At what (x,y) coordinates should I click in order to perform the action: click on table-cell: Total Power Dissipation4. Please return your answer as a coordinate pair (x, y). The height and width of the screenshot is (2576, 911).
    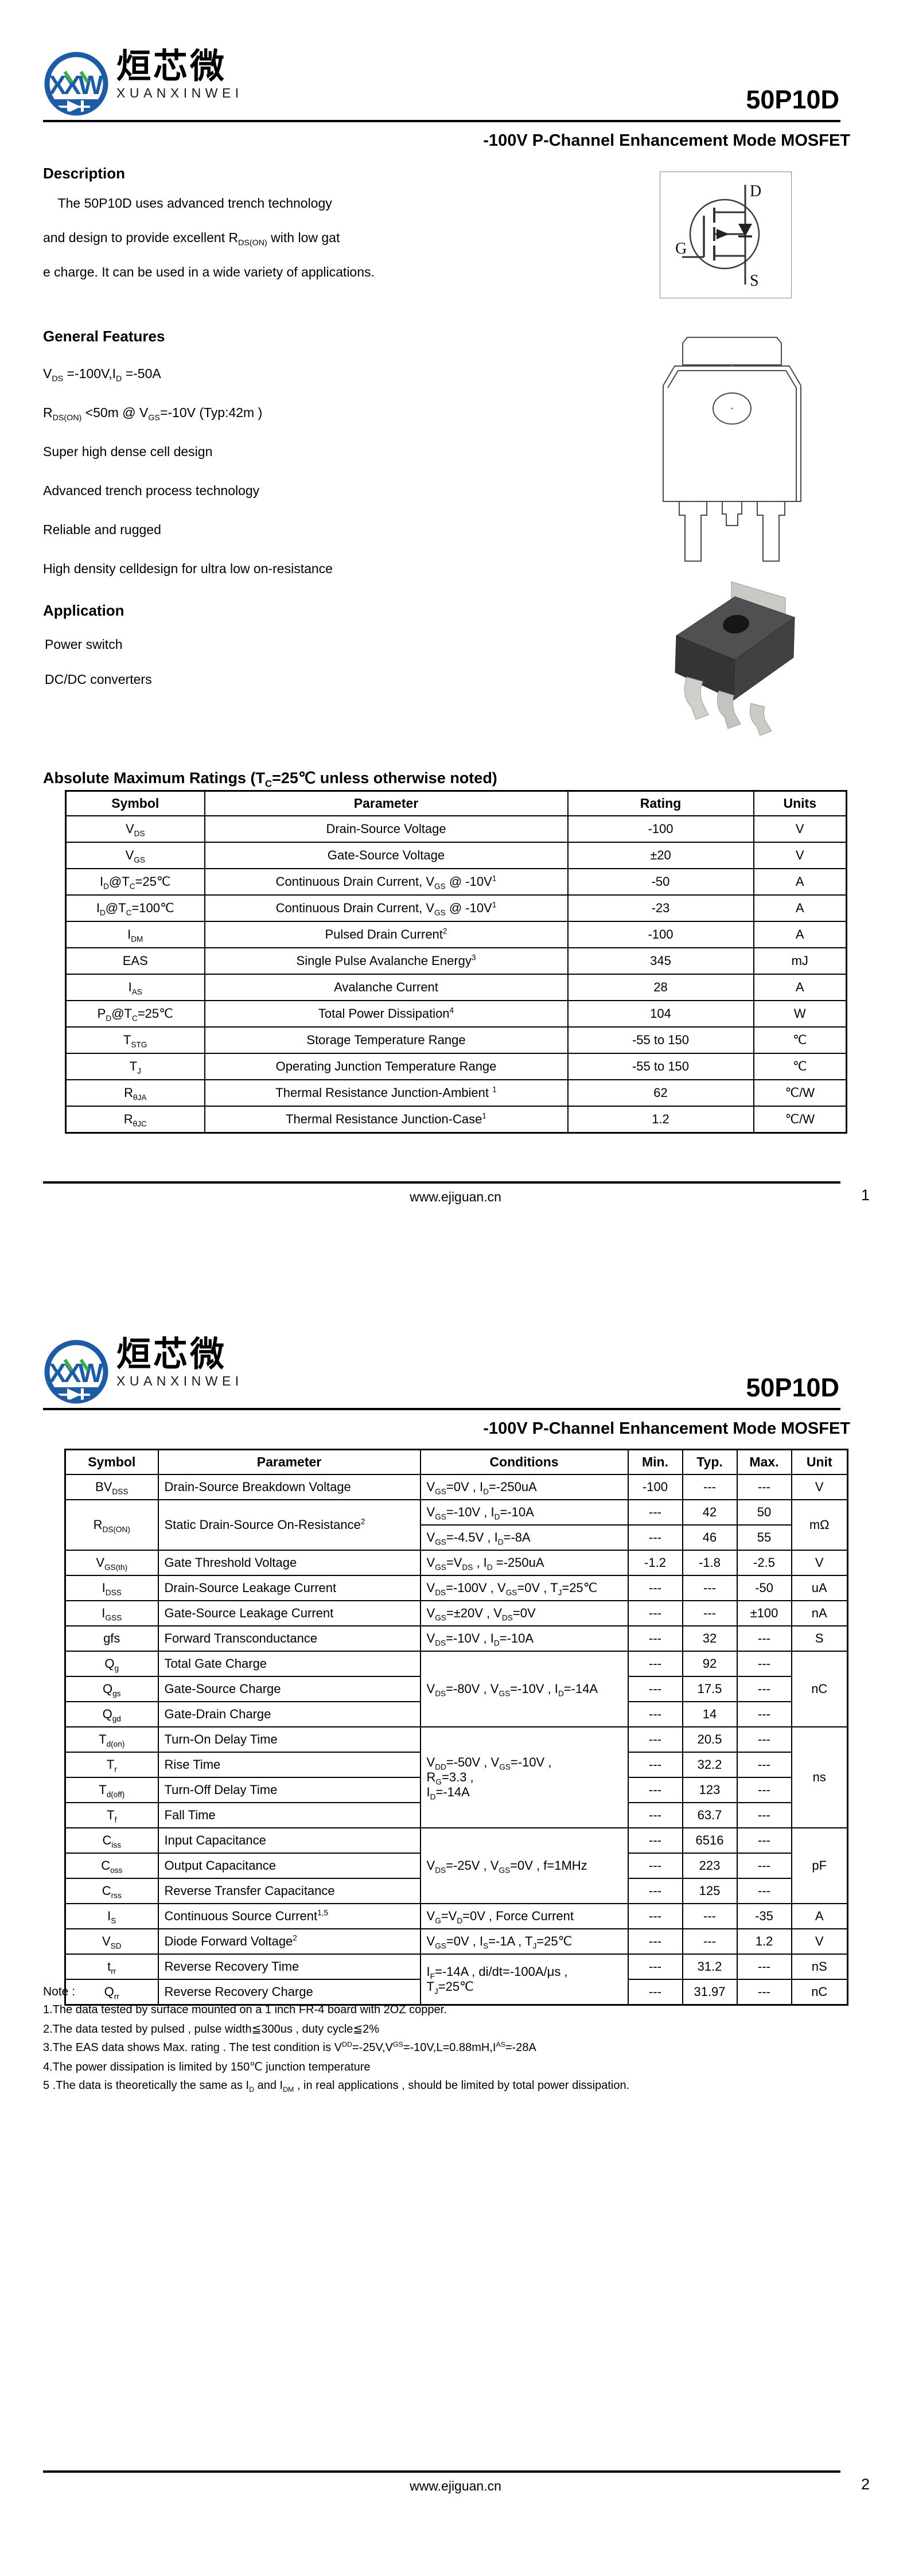
    Looking at the image, I should click on (386, 1014).